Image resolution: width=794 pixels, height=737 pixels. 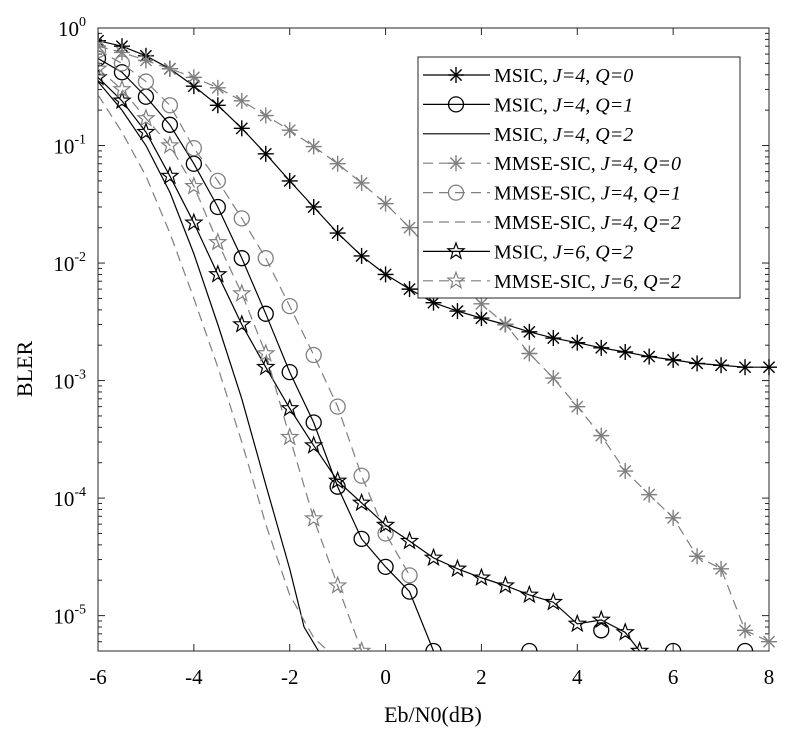 What do you see at coordinates (69, 498) in the screenshot?
I see `y-tick-label: 10⁻⁴` at bounding box center [69, 498].